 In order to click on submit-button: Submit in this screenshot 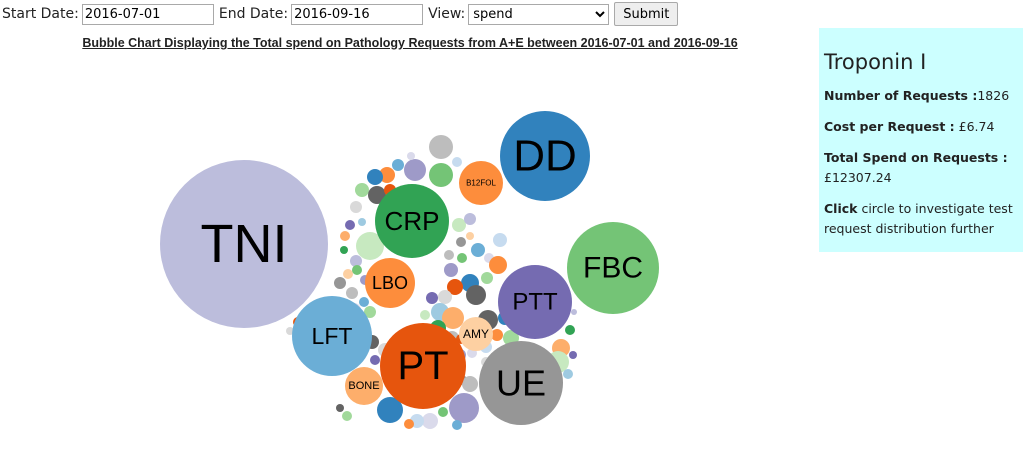, I will do `click(646, 14)`.